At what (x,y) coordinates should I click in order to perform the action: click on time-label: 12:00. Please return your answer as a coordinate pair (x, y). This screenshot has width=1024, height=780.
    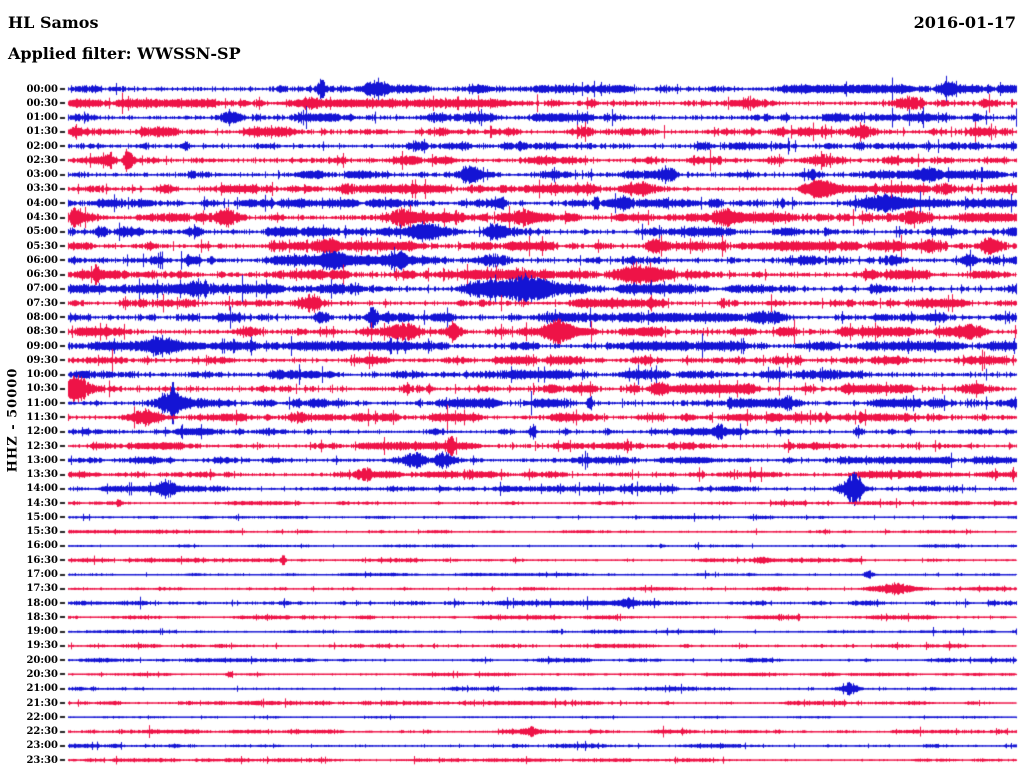
    Looking at the image, I should click on (42, 432).